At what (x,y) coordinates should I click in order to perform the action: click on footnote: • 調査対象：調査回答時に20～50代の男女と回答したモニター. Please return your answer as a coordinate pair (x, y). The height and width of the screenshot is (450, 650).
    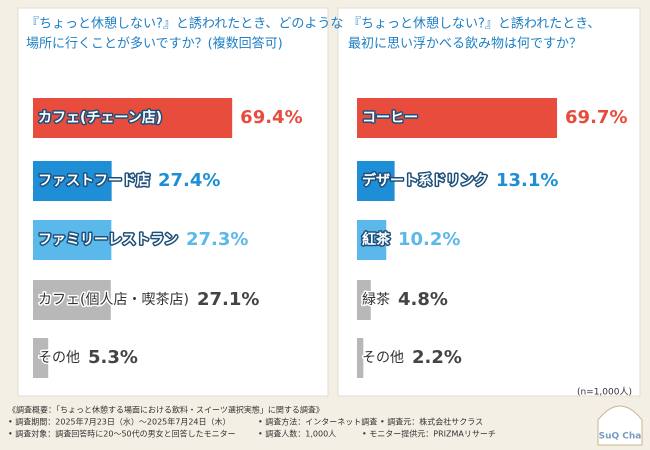
    Looking at the image, I should click on (122, 434).